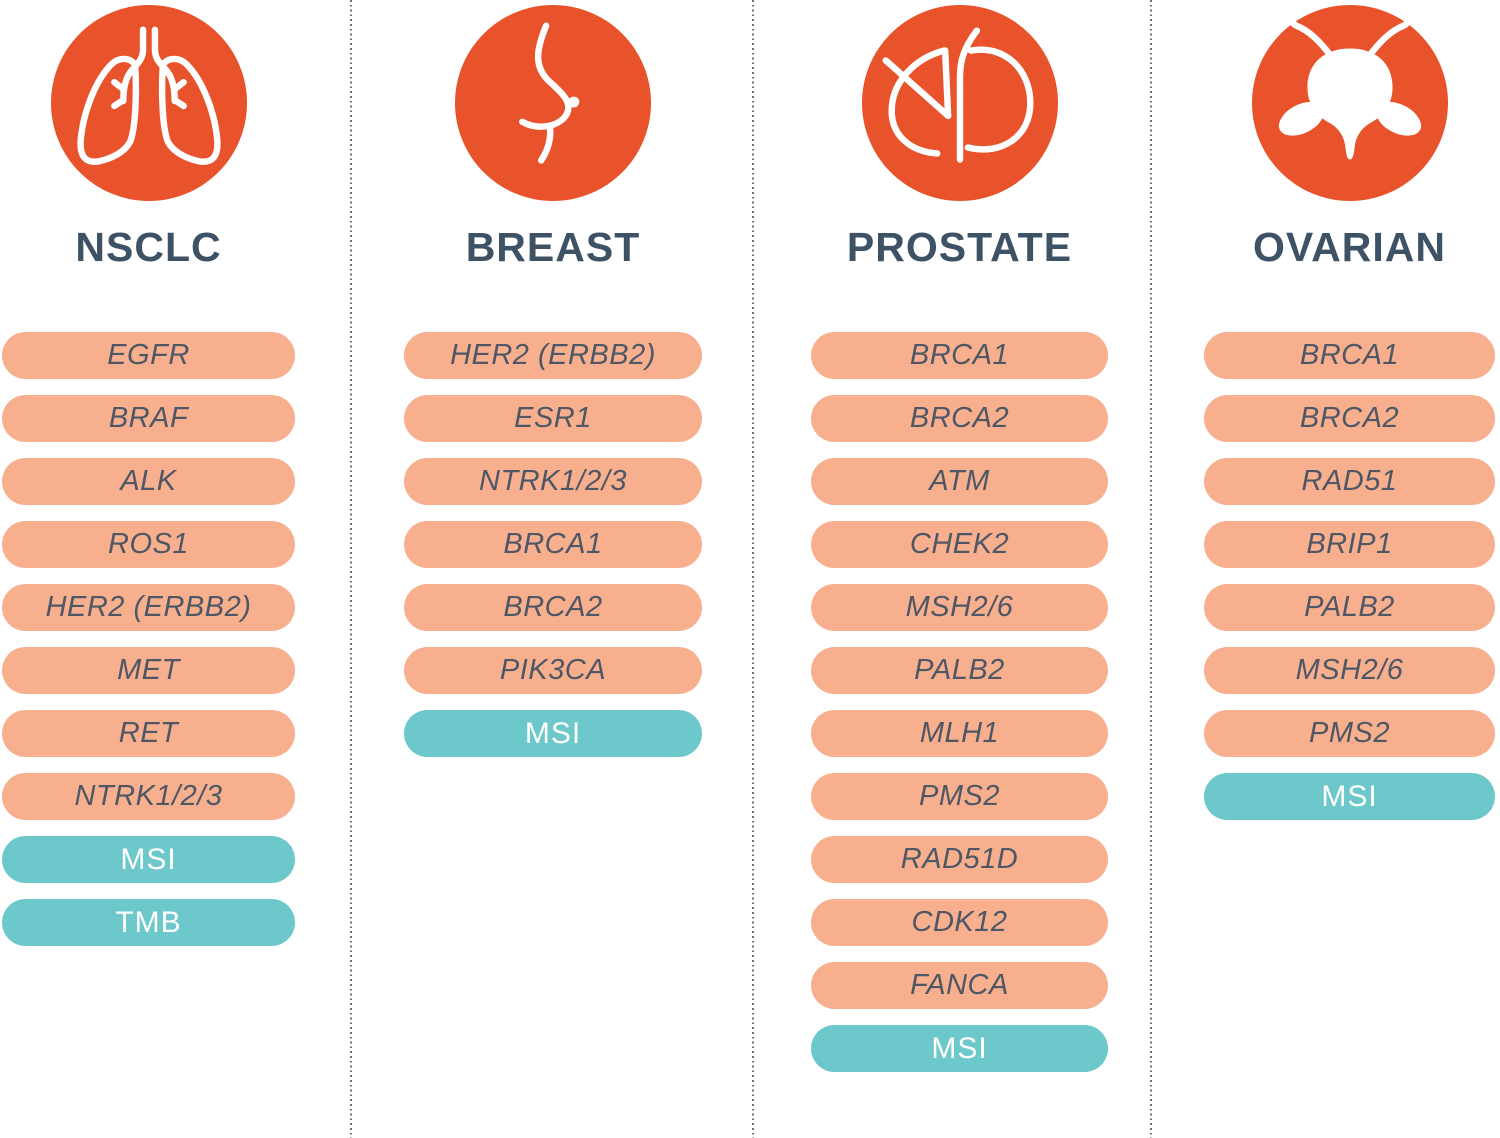 The width and height of the screenshot is (1500, 1138). What do you see at coordinates (148, 922) in the screenshot?
I see `biomarker-pill: TMB` at bounding box center [148, 922].